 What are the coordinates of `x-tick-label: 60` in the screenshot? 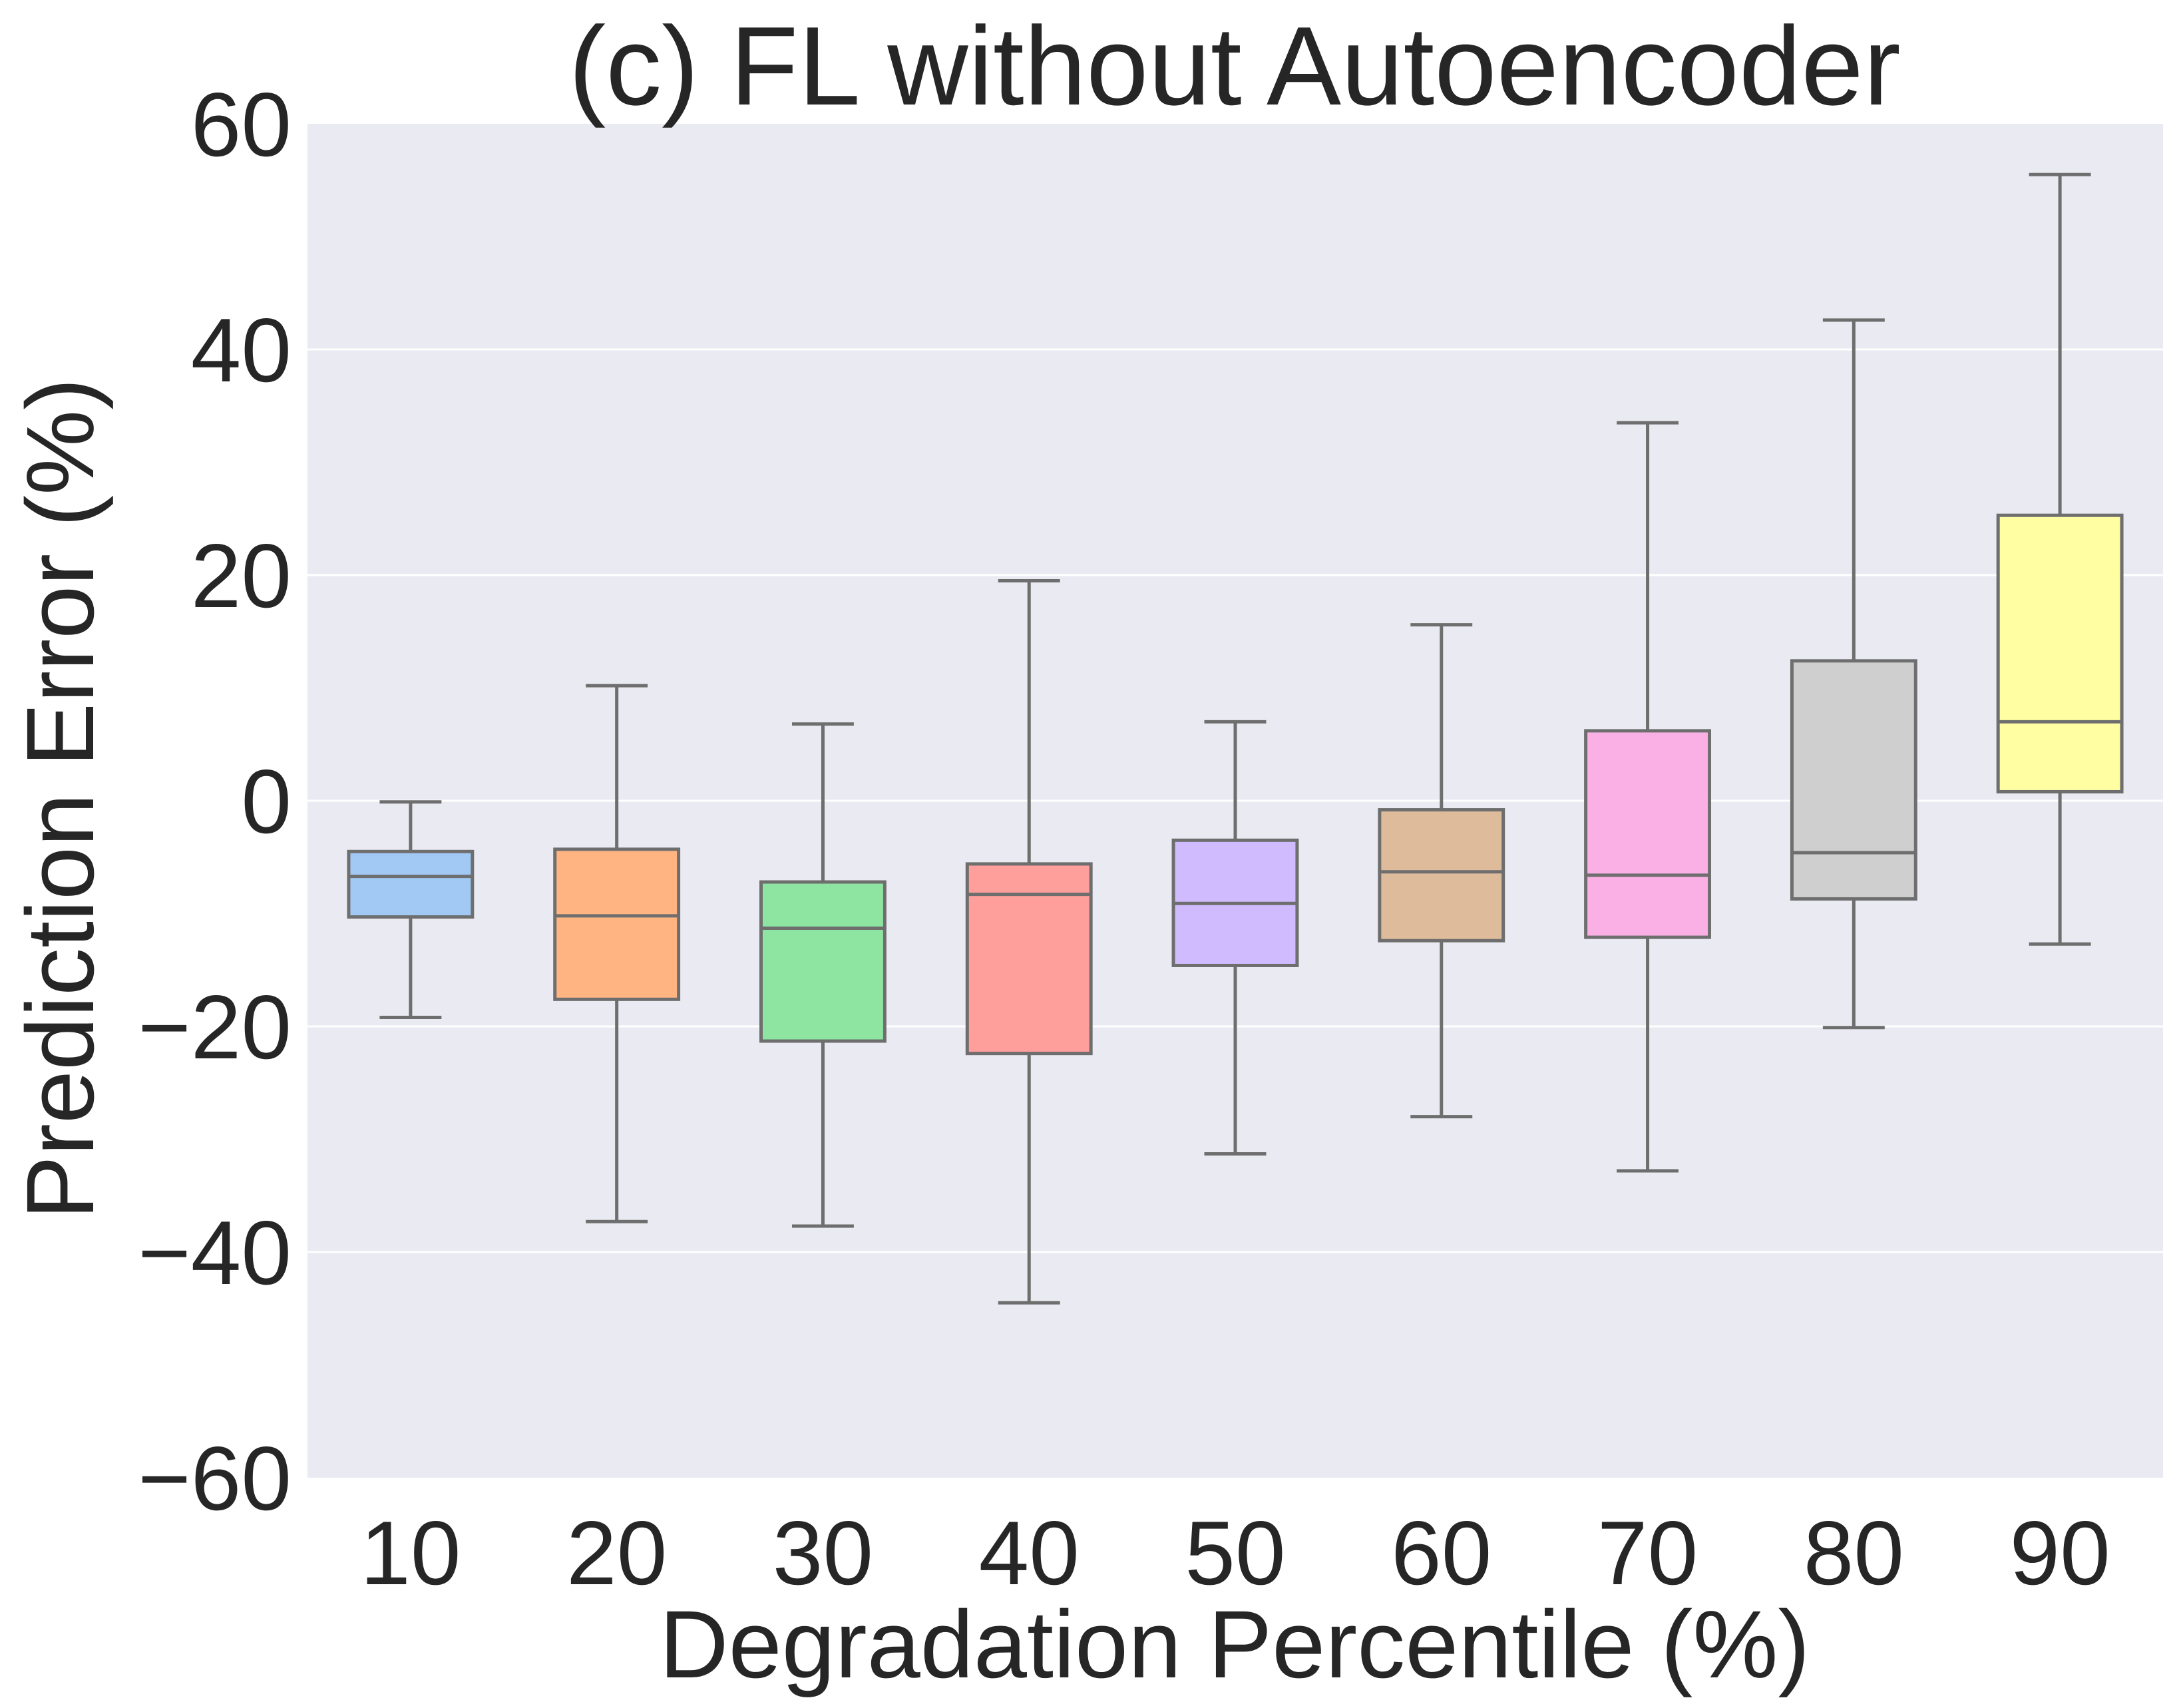 It's located at (1441, 1552).